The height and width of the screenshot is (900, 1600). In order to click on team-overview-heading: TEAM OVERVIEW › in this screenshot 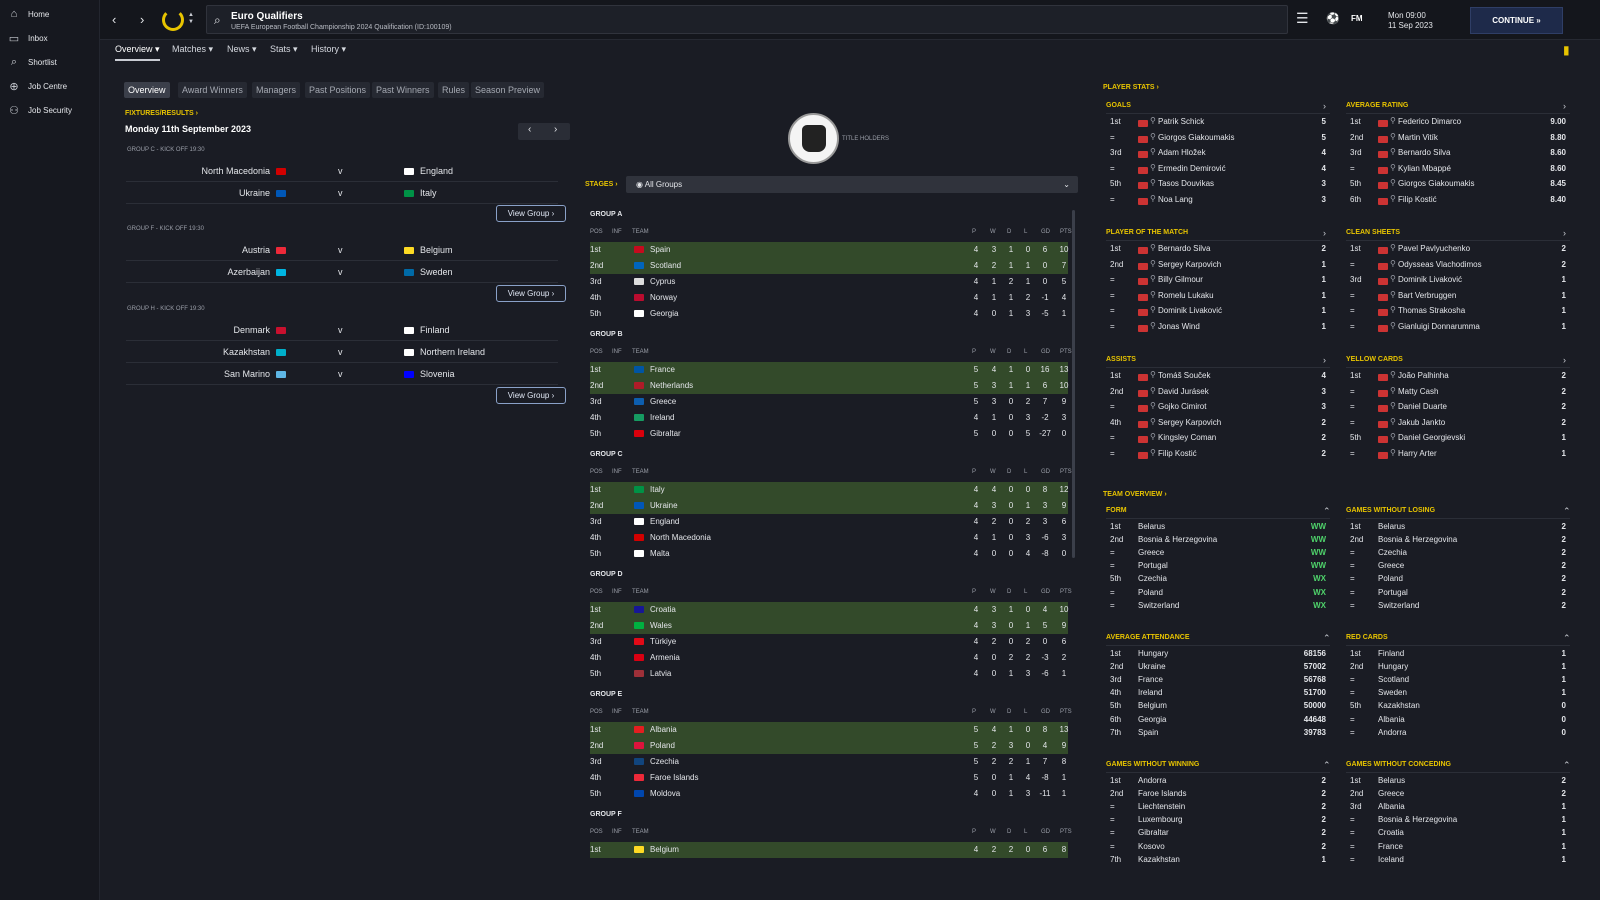, I will do `click(1135, 494)`.